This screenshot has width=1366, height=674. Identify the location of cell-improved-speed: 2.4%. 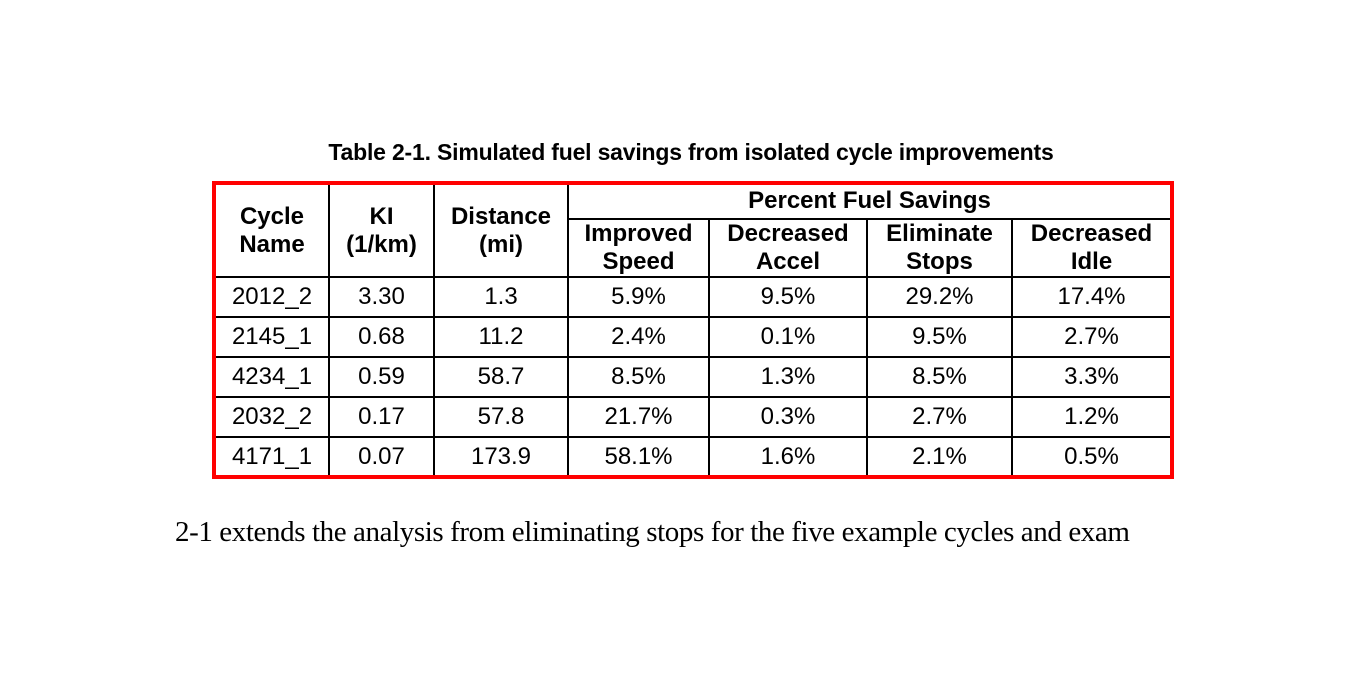
(638, 337).